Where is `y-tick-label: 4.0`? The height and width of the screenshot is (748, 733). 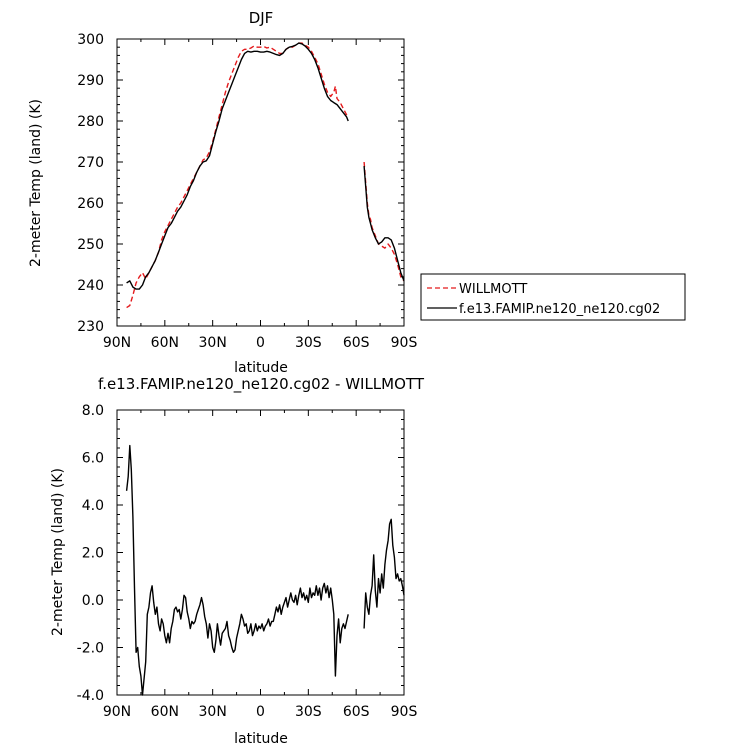
y-tick-label: 4.0 is located at coordinates (93, 506).